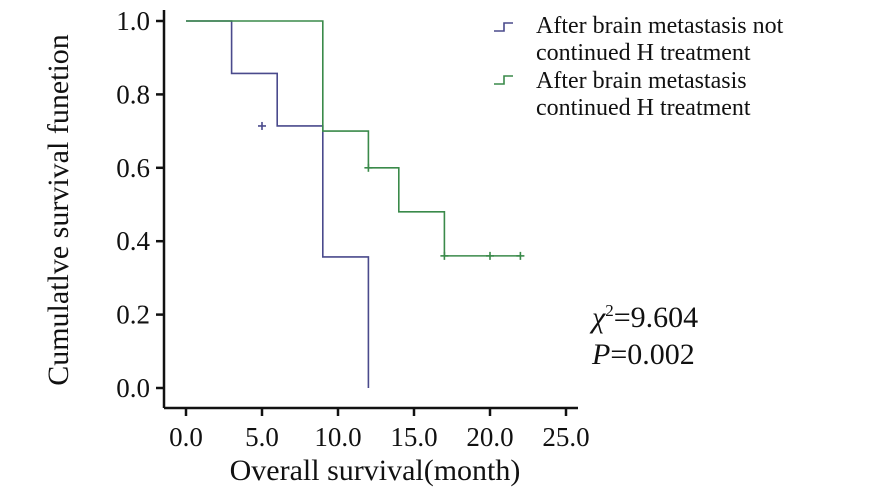  What do you see at coordinates (133, 21) in the screenshot?
I see `y-tick-label: 1.0` at bounding box center [133, 21].